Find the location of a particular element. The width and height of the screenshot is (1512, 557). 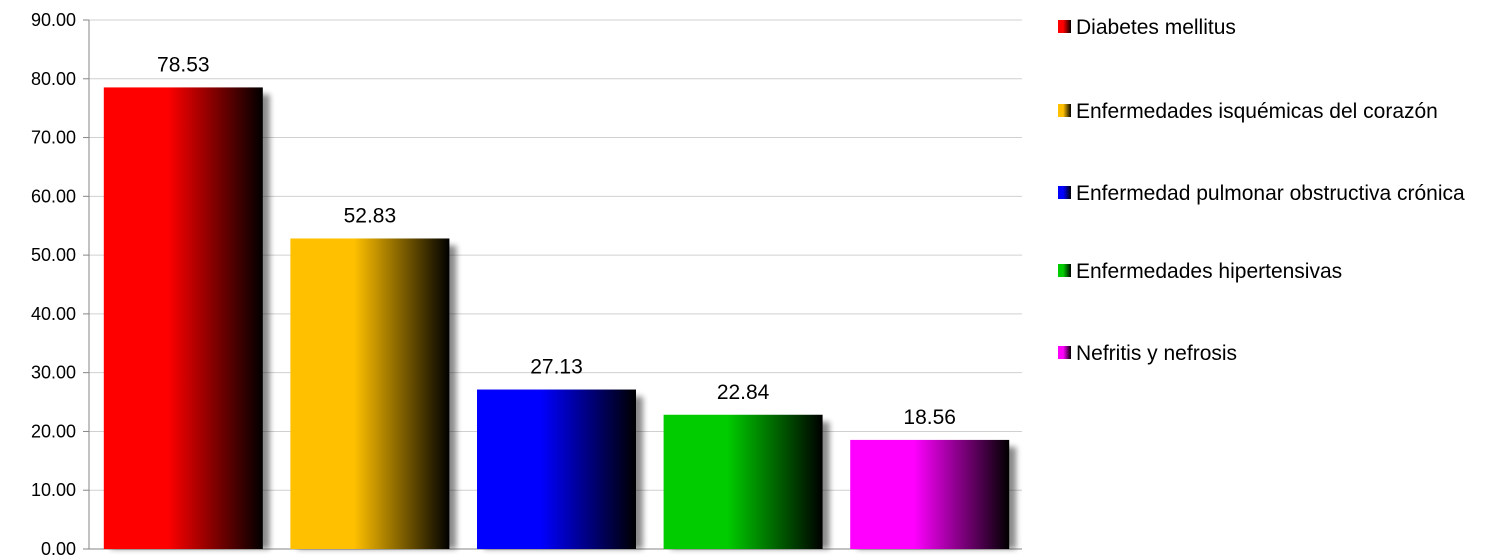

y-tick-label: 40.00 is located at coordinates (53, 314).